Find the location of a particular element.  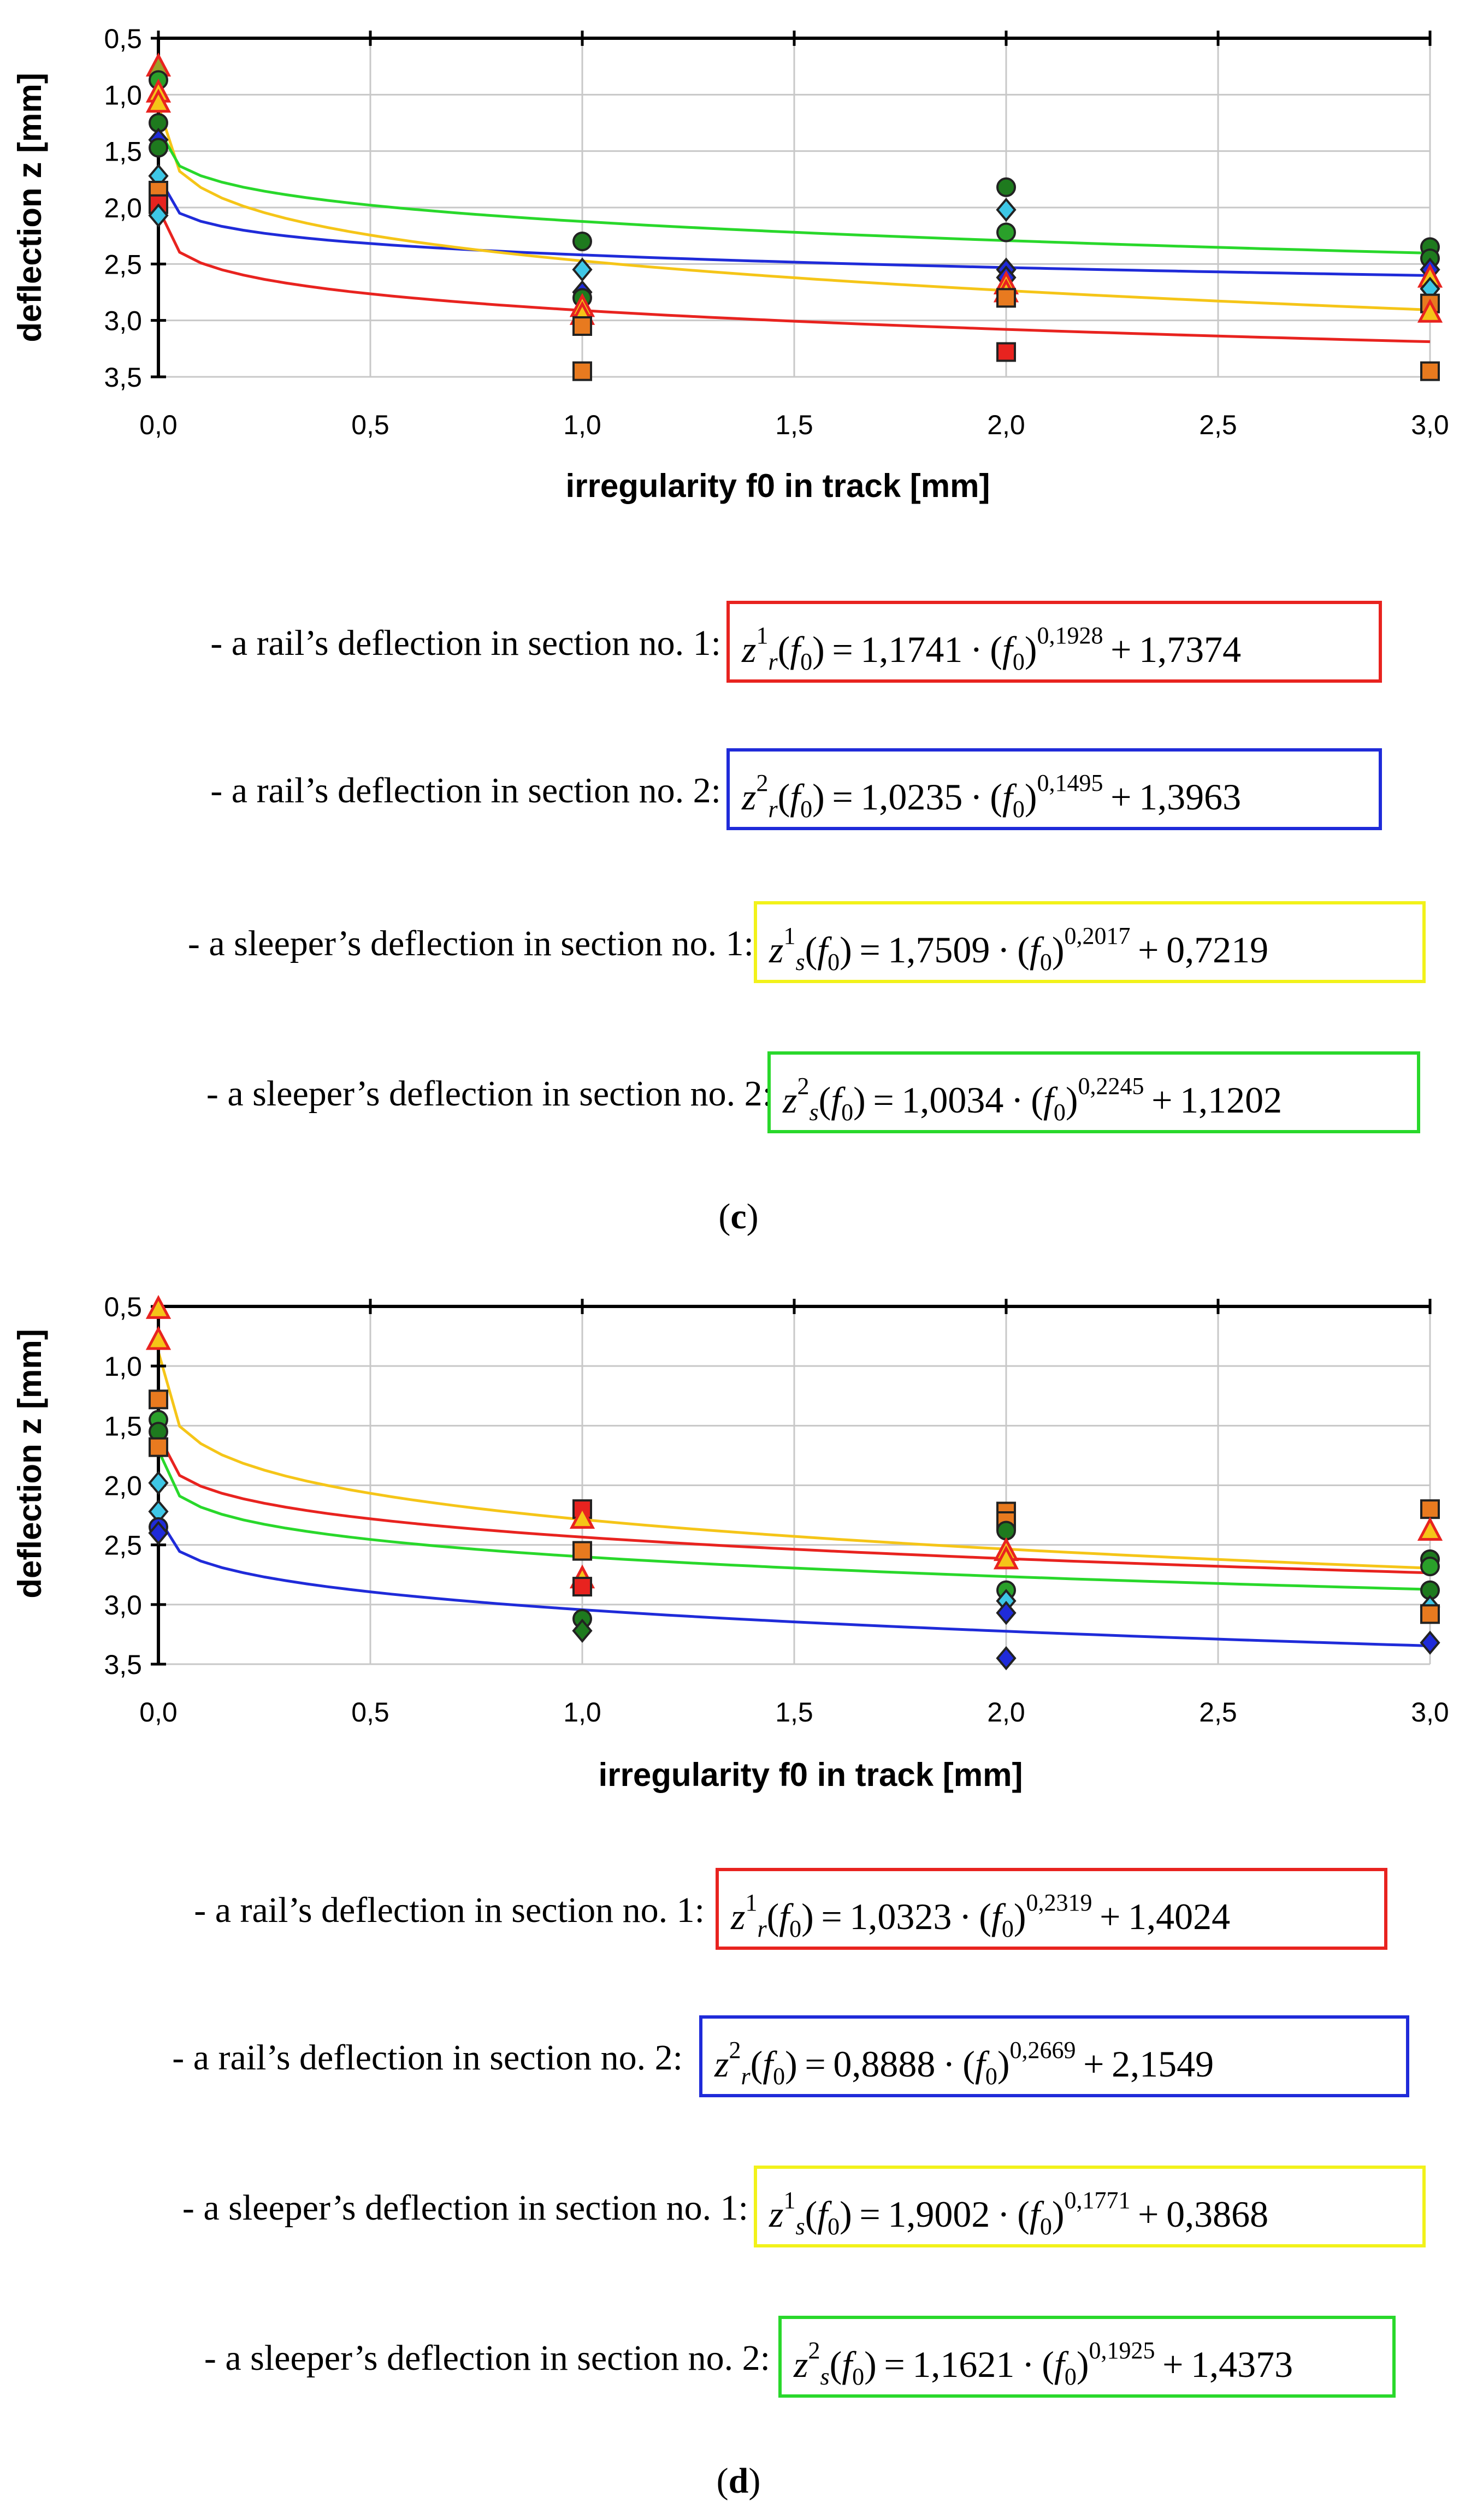

equation-box: z1r(f0) = 1,0323 · (f0)0,2319 + 1,4024 is located at coordinates (1051, 1909).